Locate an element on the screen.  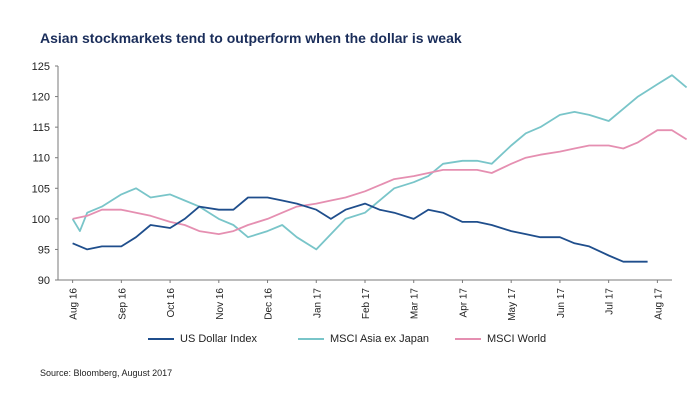
legend-item-us-dollar-index: US Dollar Index is located at coordinates (202, 339).